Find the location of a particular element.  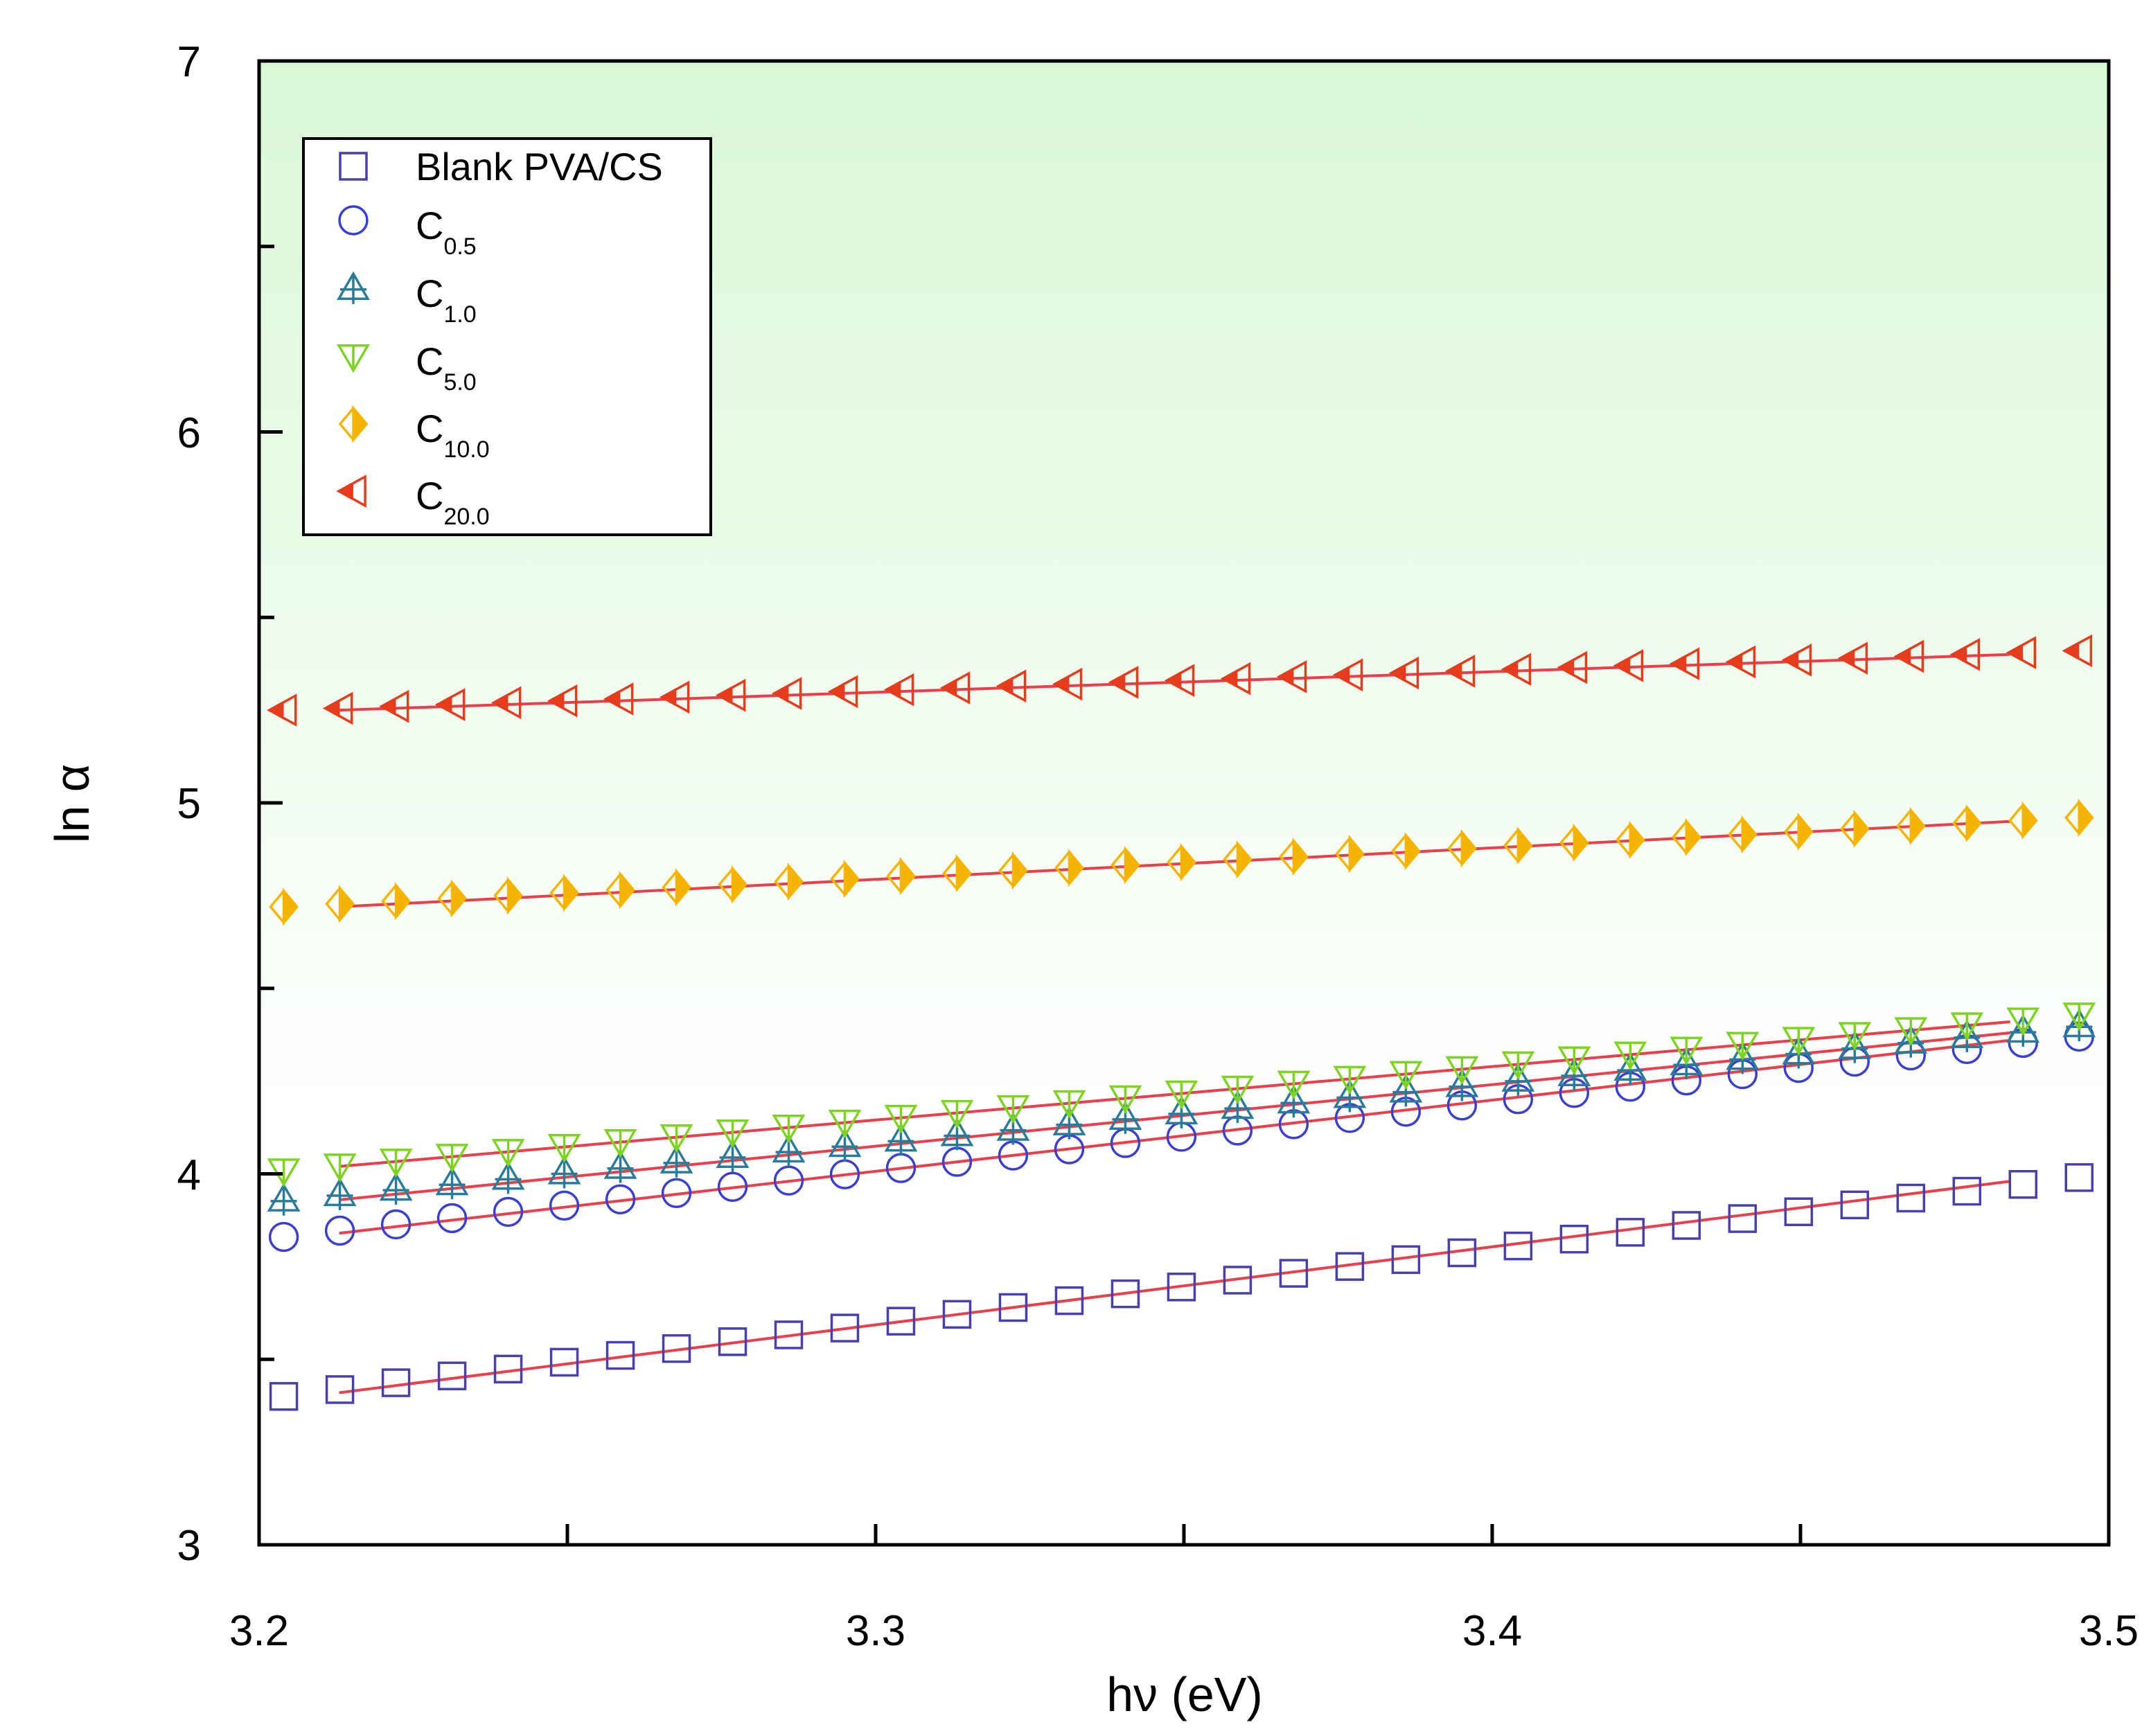

legend-markers is located at coordinates (353, 330).